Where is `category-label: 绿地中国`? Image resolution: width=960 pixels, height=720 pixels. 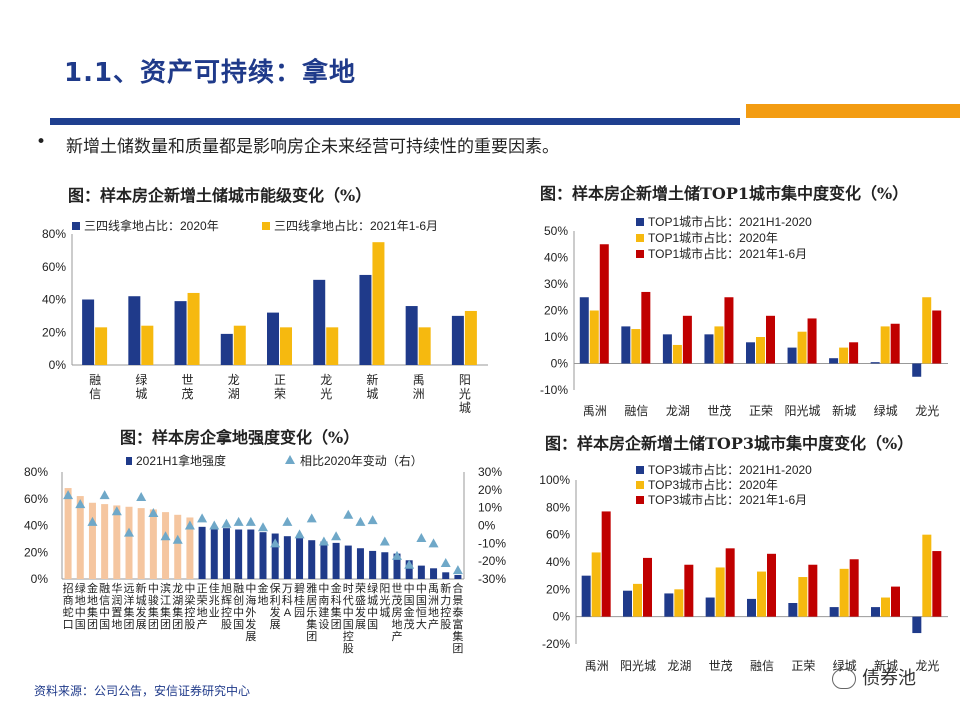
category-label: 绿地中国 is located at coordinates (80, 606).